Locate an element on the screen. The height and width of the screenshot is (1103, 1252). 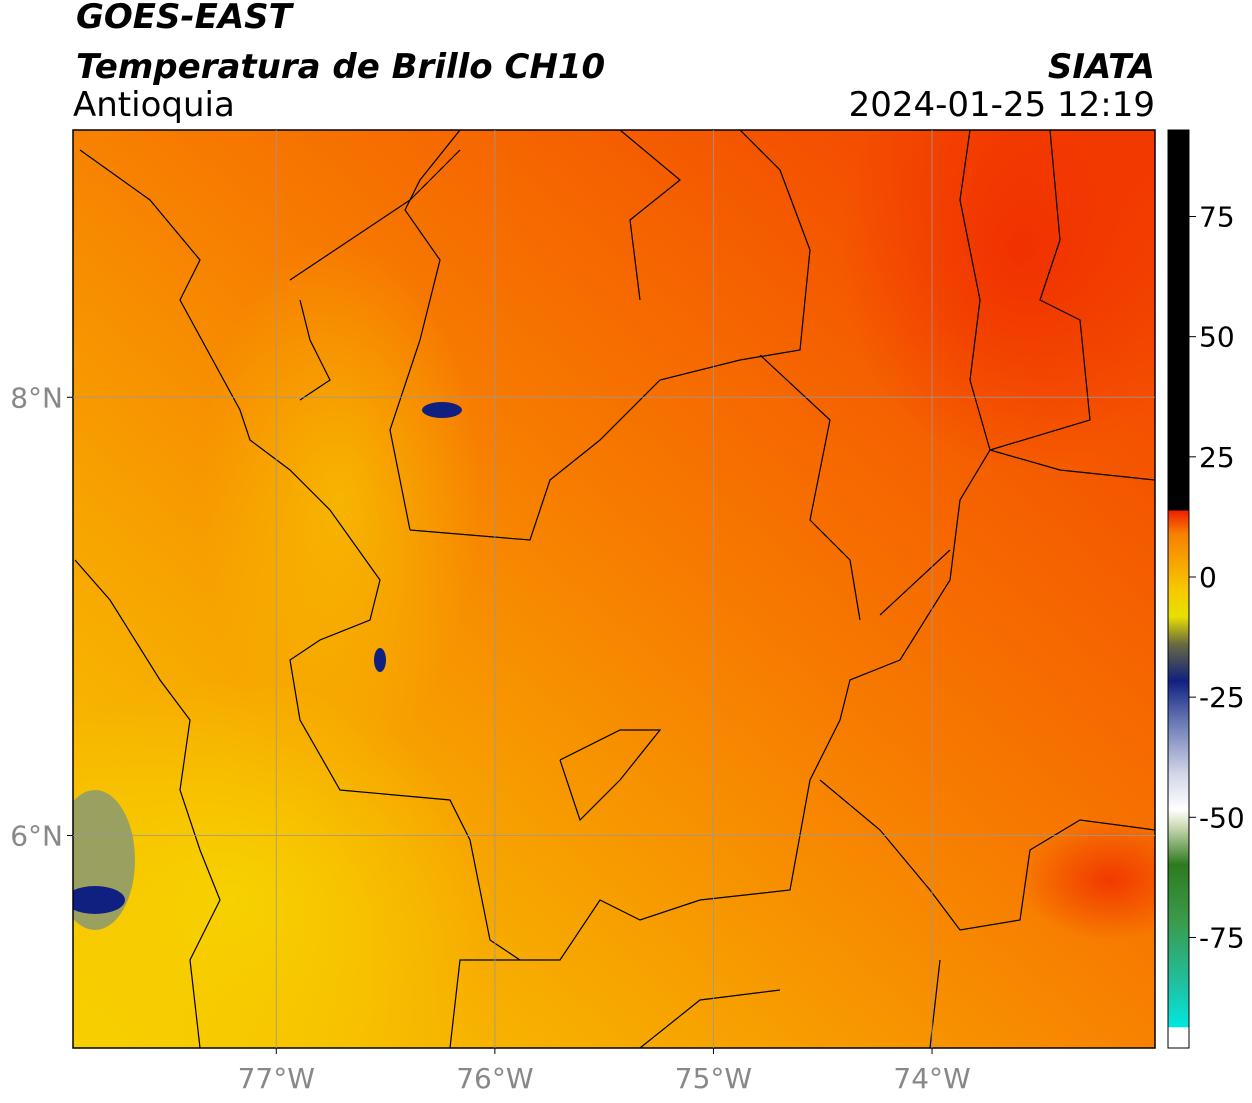
colorbar-label: 50 is located at coordinates (1217, 337).